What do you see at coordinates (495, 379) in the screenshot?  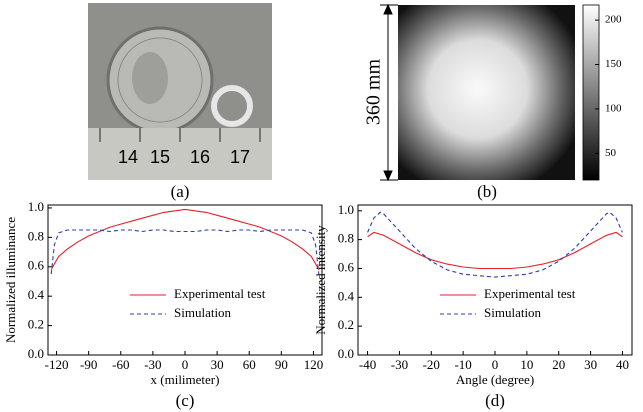 I see `x-axis-label: Angle (degree)` at bounding box center [495, 379].